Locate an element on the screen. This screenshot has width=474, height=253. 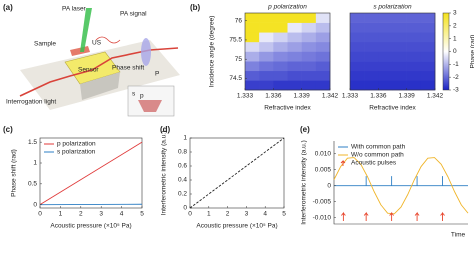
y-tick-label: 1.5 is located at coordinates (32, 142).